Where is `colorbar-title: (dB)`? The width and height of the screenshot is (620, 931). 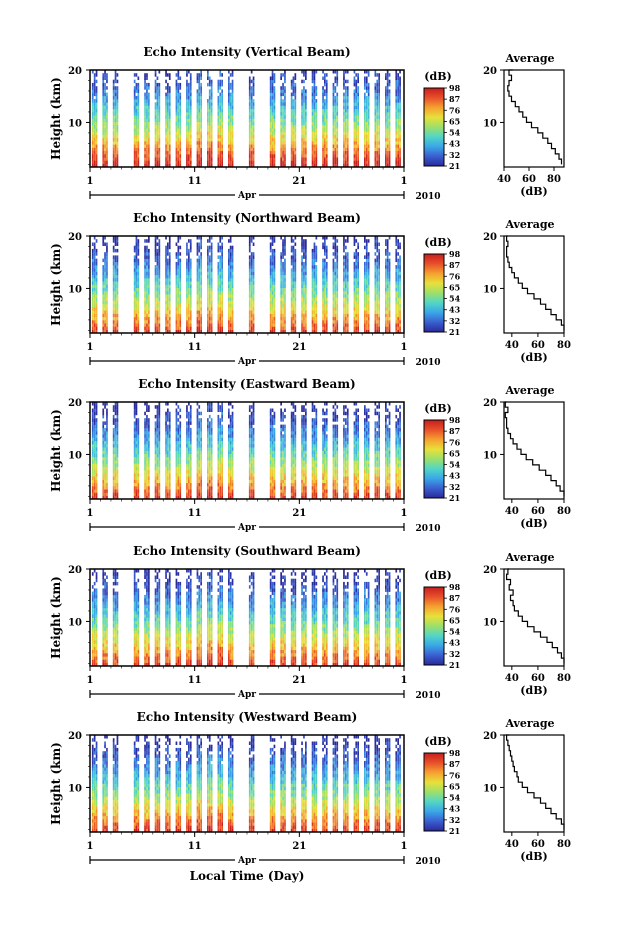 colorbar-title: (dB) is located at coordinates (437, 242).